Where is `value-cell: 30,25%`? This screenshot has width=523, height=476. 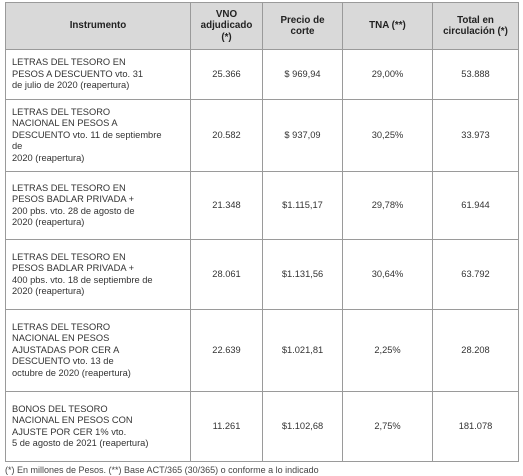 value-cell: 30,25% is located at coordinates (387, 135).